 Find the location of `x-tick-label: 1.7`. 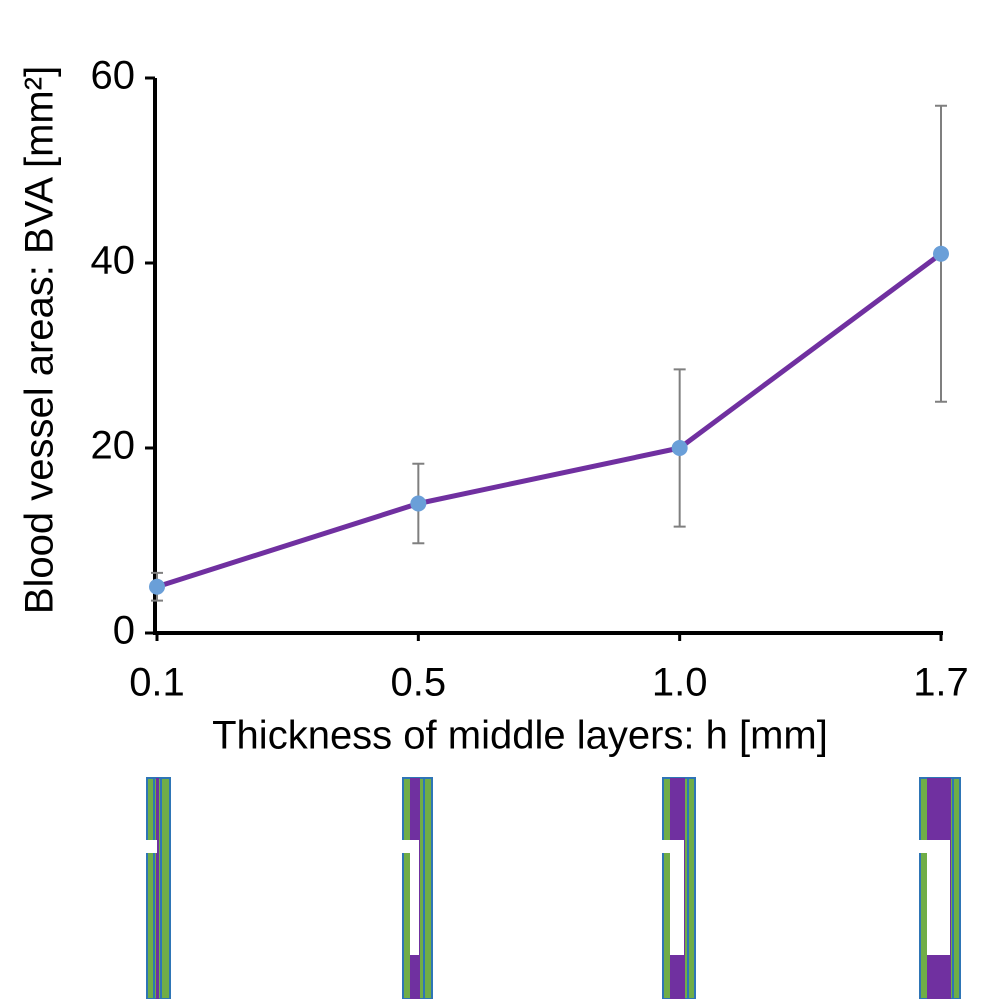

x-tick-label: 1.7 is located at coordinates (941, 683).